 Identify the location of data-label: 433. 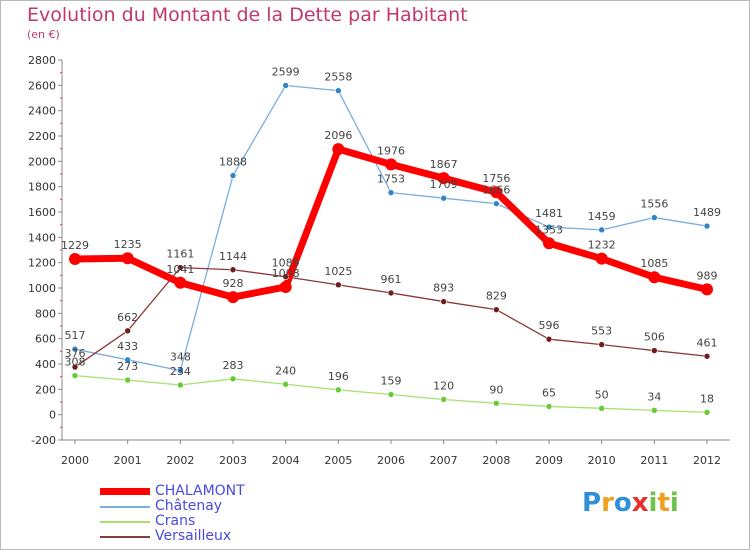
(127, 346).